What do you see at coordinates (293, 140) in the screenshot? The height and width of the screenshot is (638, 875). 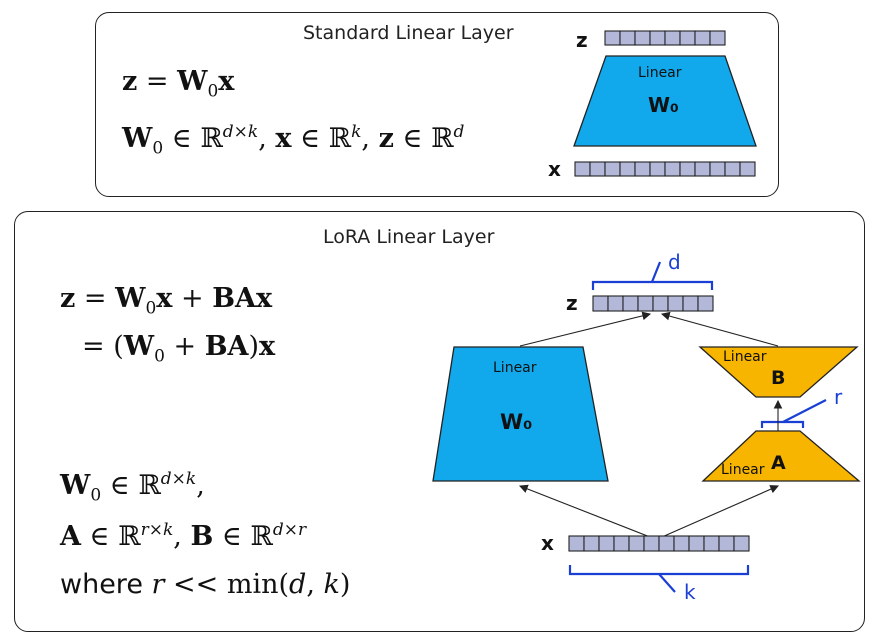 I see `standard-equation-2: W0 ∈ ℝd×k, x ∈ ℝk, z ∈ ℝd` at bounding box center [293, 140].